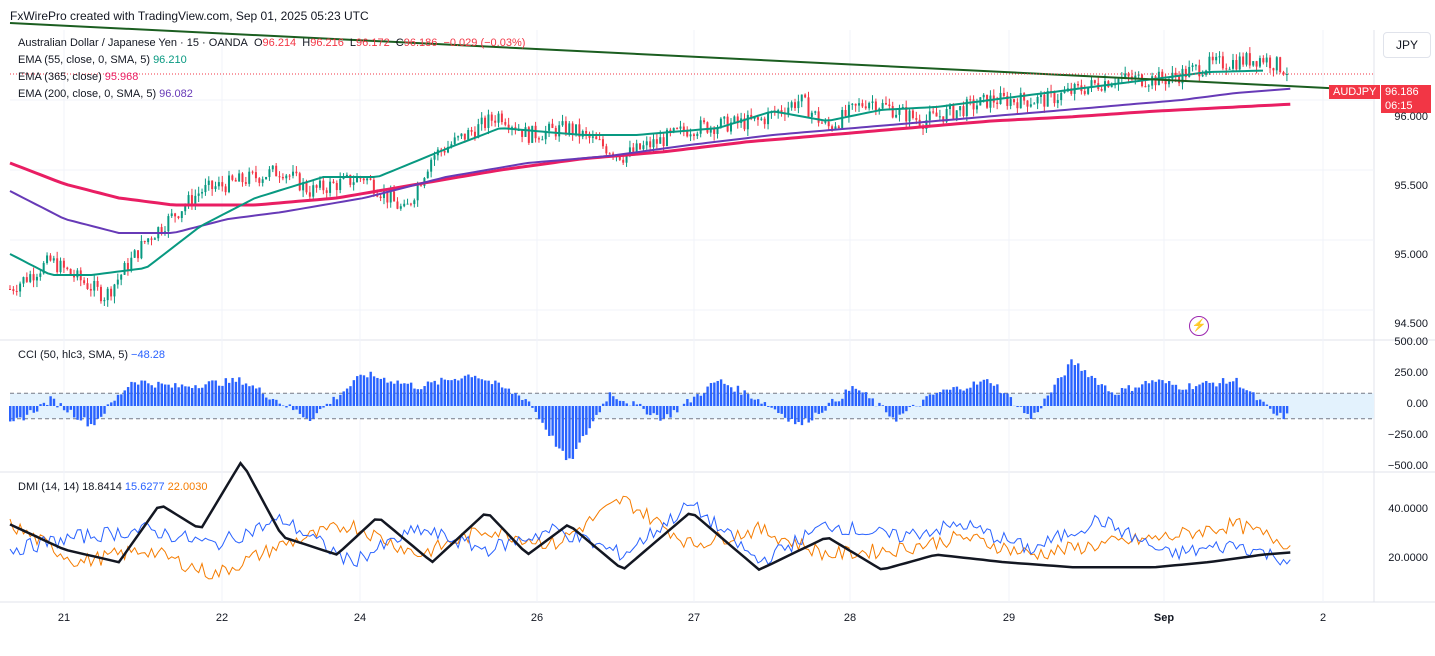 This screenshot has height=656, width=1435. What do you see at coordinates (1199, 326) in the screenshot?
I see `lightning-icon: ⚡` at bounding box center [1199, 326].